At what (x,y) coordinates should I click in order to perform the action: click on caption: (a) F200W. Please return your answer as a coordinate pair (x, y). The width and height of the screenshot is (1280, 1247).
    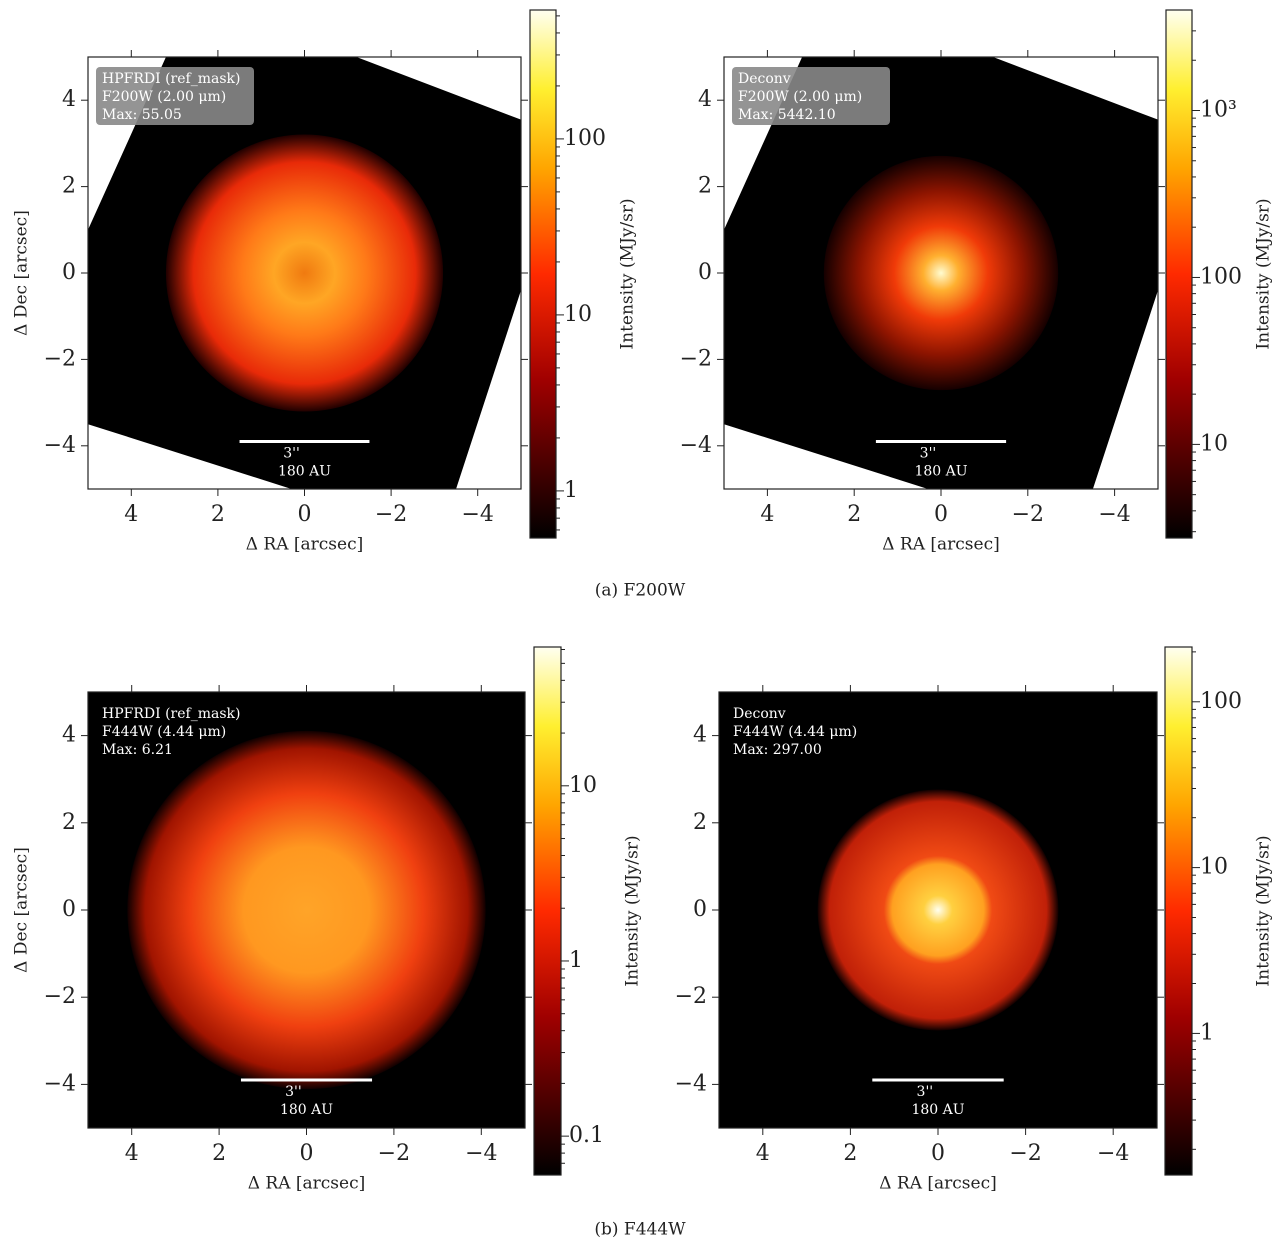
    Looking at the image, I should click on (640, 591).